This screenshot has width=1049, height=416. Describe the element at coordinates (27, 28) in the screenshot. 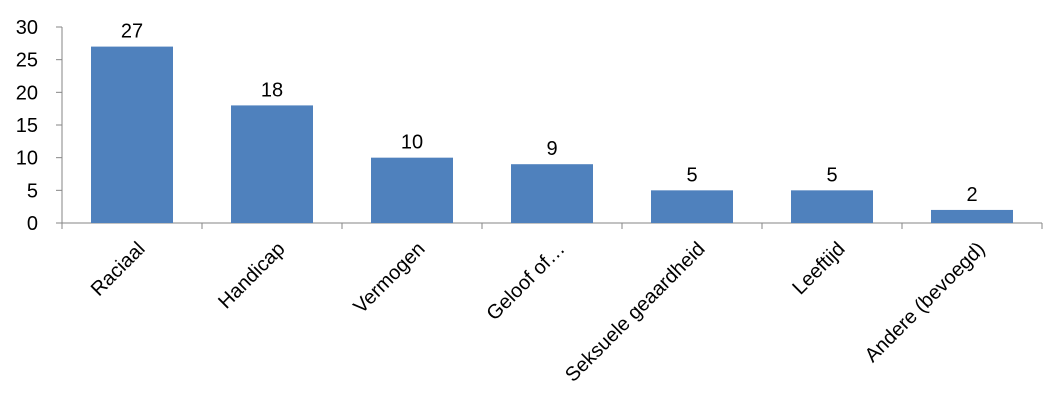

I see `y-tick-label: 30` at that location.